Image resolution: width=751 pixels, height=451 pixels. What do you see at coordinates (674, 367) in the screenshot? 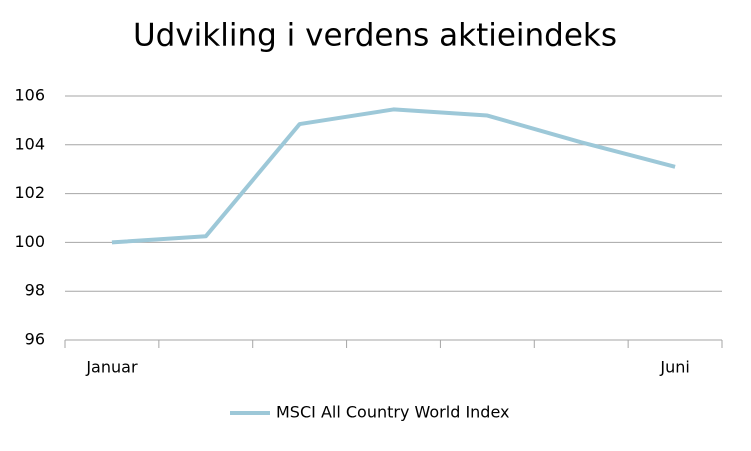
I see `x-tick-label: Juni` at bounding box center [674, 367].